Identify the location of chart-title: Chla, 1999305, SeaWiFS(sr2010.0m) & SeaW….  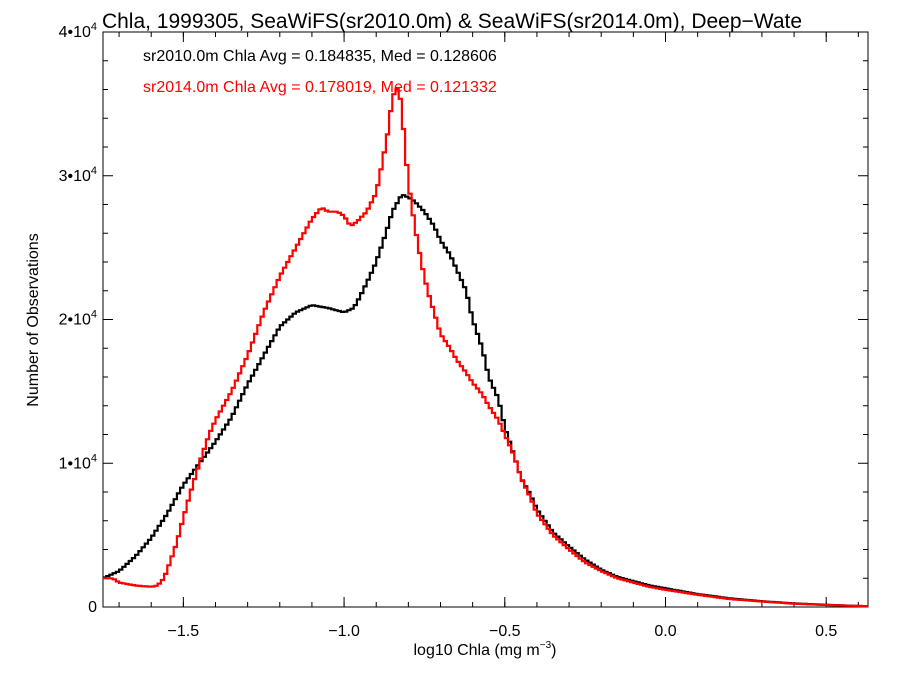
(452, 21).